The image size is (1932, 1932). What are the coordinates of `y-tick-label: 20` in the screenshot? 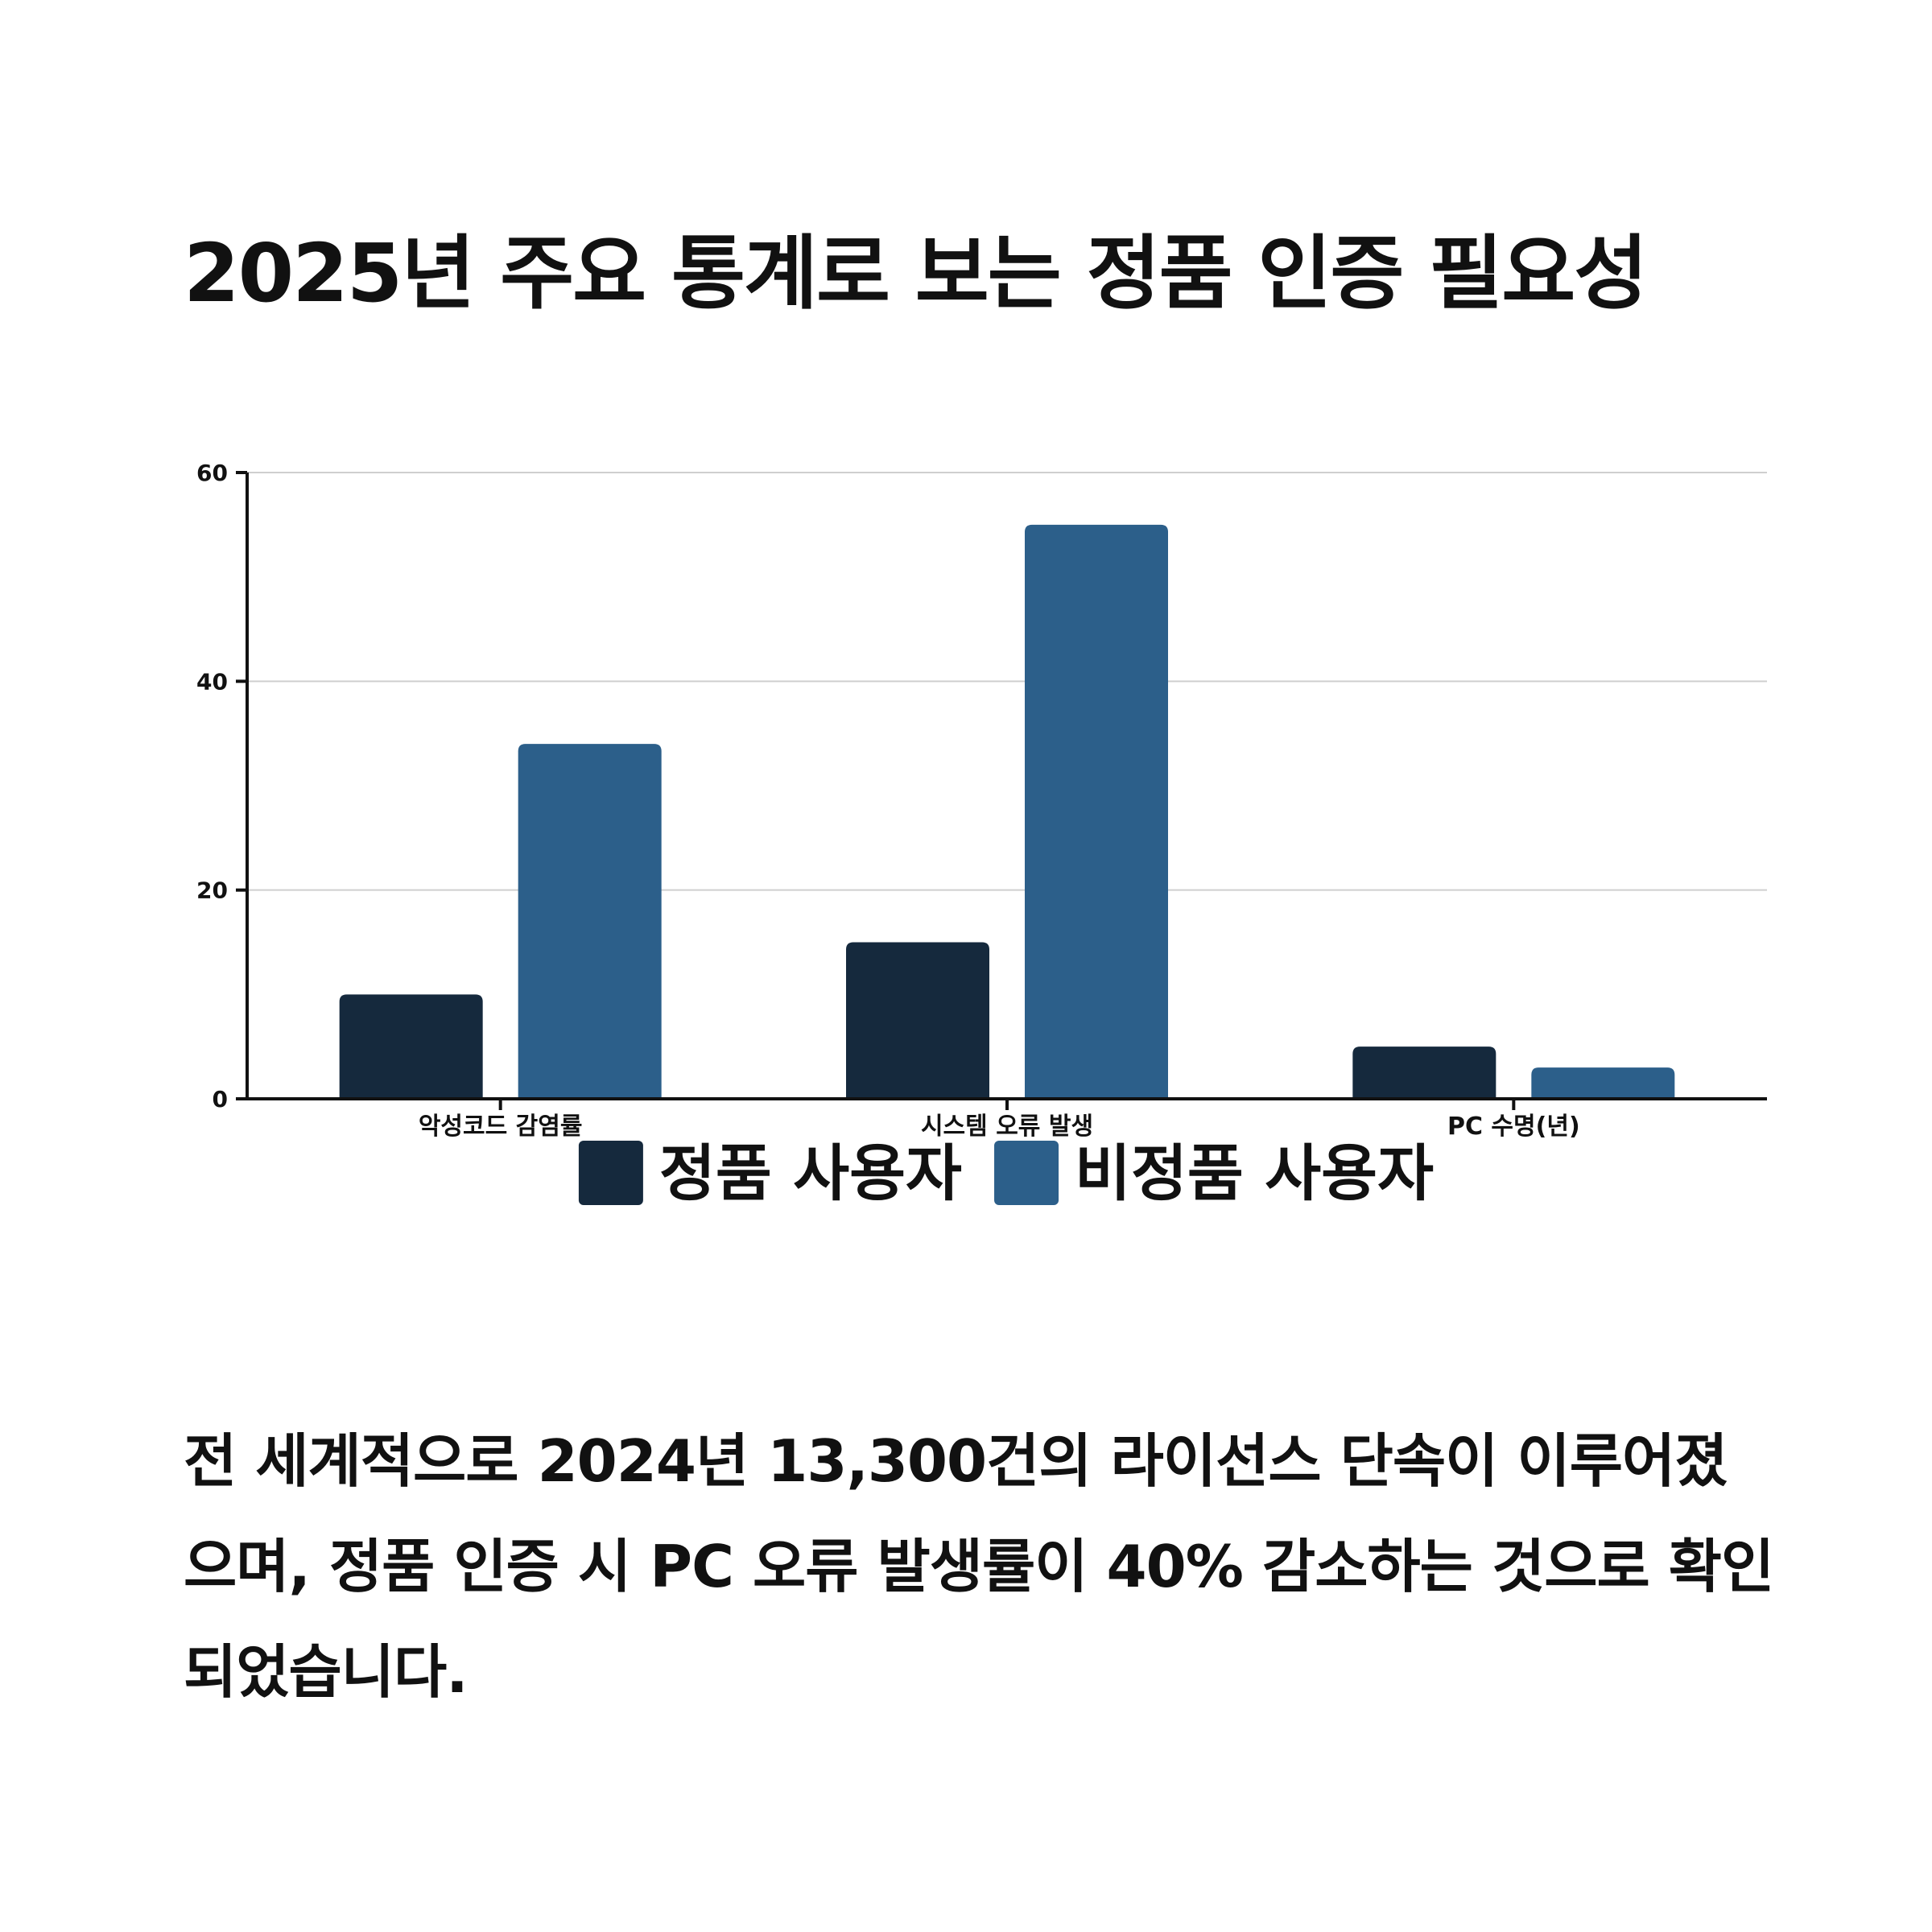 It's located at (212, 890).